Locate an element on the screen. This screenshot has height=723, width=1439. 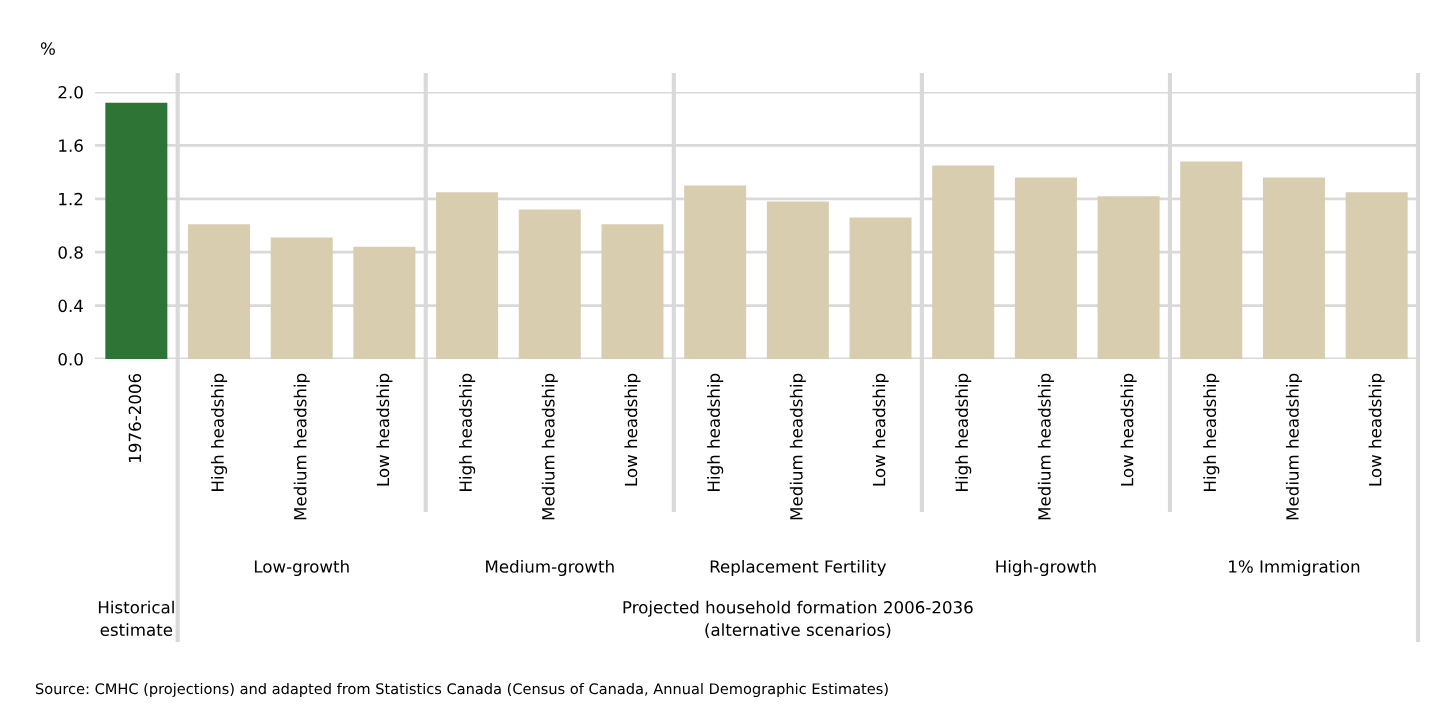
x-tick-label: 1976-2006 is located at coordinates (135, 417).